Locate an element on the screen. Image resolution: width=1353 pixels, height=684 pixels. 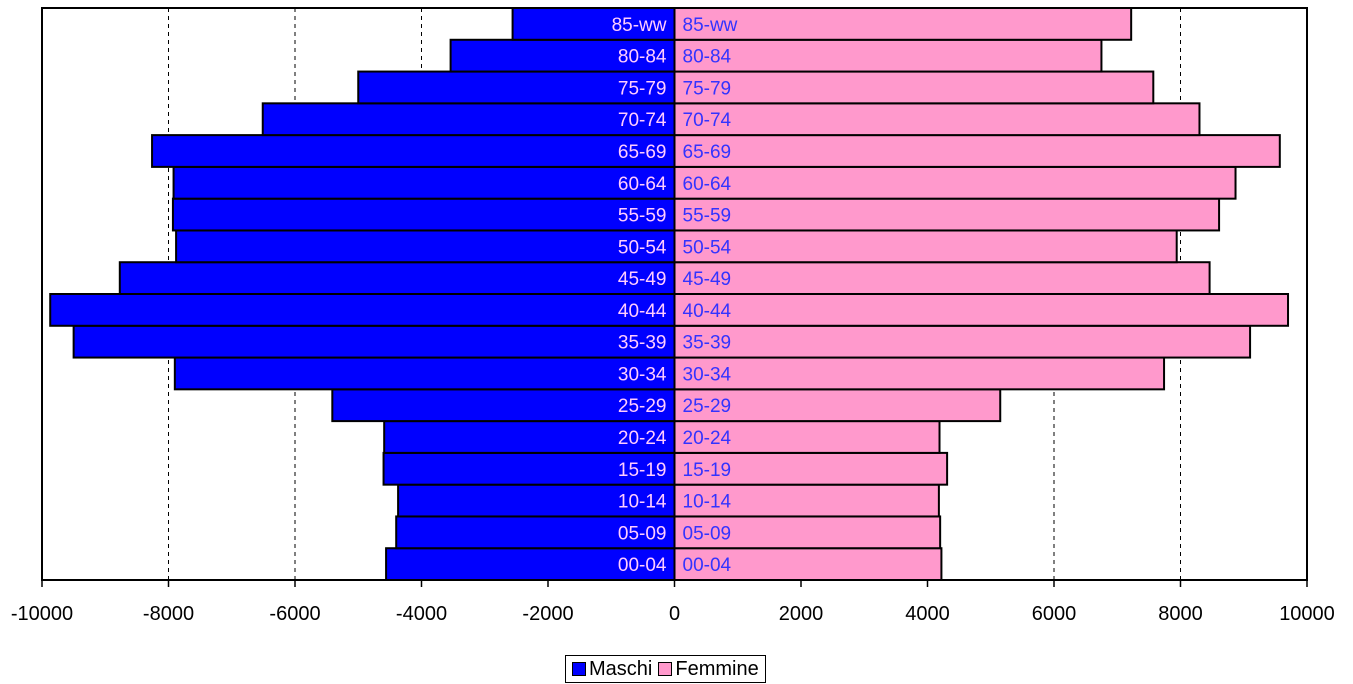
bar-label-maschi: 80-84 is located at coordinates (642, 57).